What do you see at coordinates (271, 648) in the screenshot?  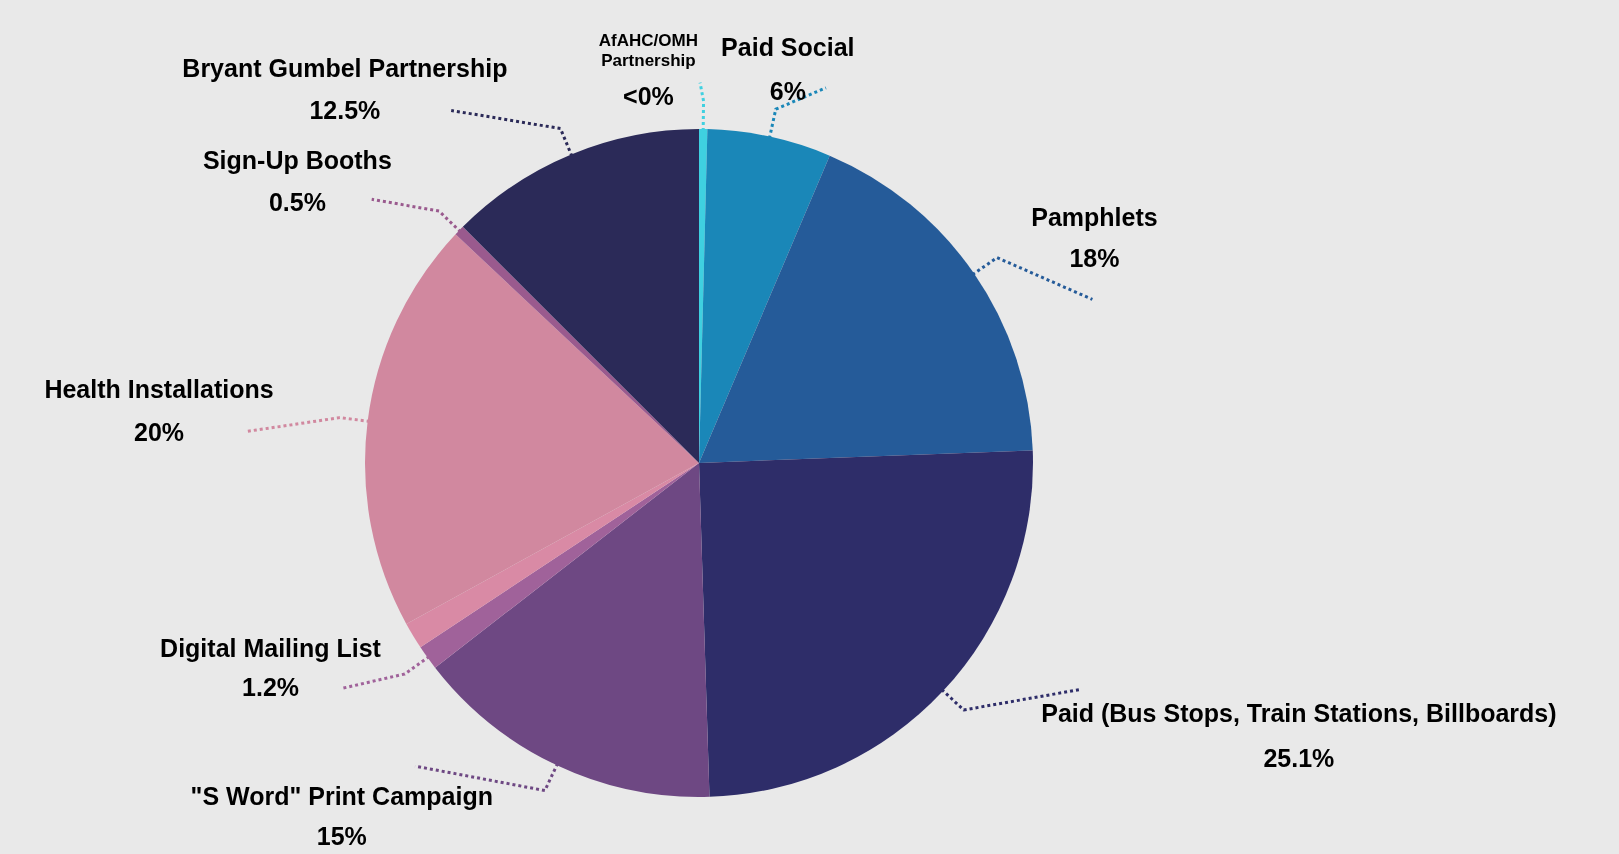 I see `slice-label: Digital Mailing List` at bounding box center [271, 648].